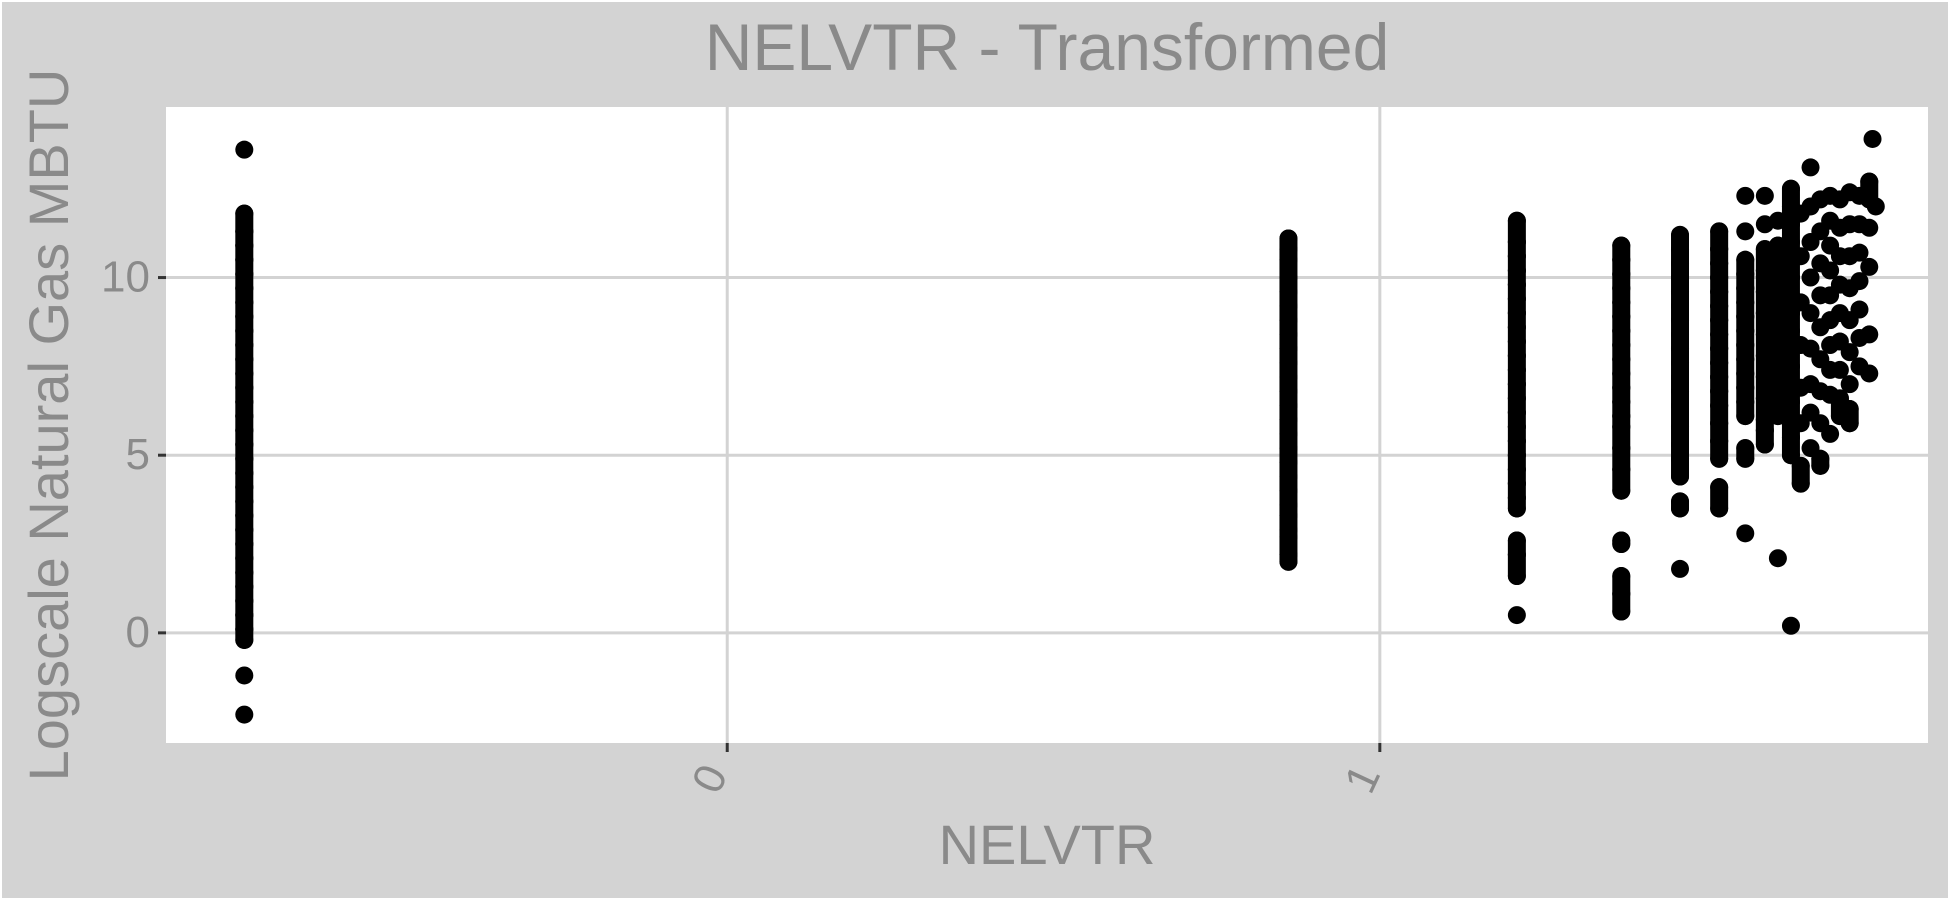 This screenshot has width=1950, height=903. I want to click on y-axis-ticks: 0 5 10, so click(133, 455).